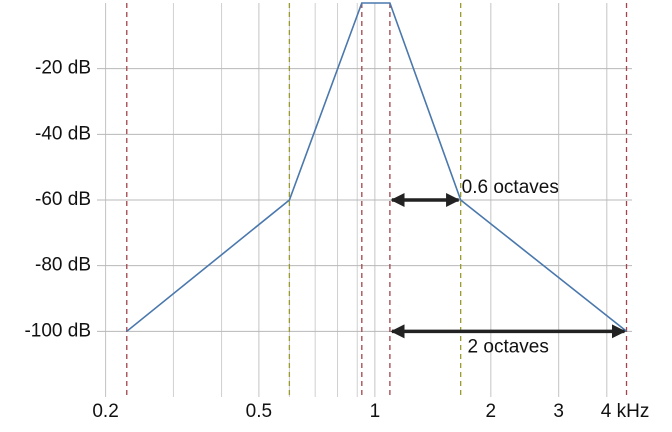 This screenshot has height=432, width=672. Describe the element at coordinates (491, 411) in the screenshot. I see `x-tick-label: 2` at that location.